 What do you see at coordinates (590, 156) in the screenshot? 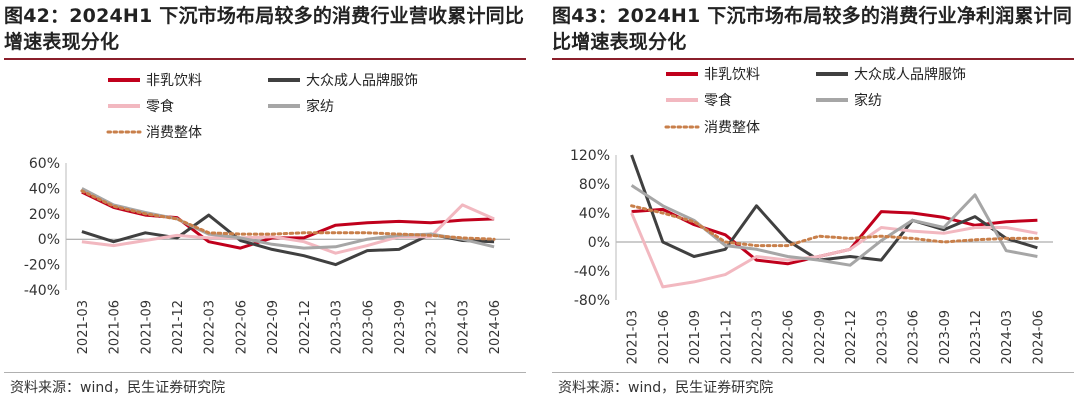
I see `y-tick-label: 120%` at bounding box center [590, 156].